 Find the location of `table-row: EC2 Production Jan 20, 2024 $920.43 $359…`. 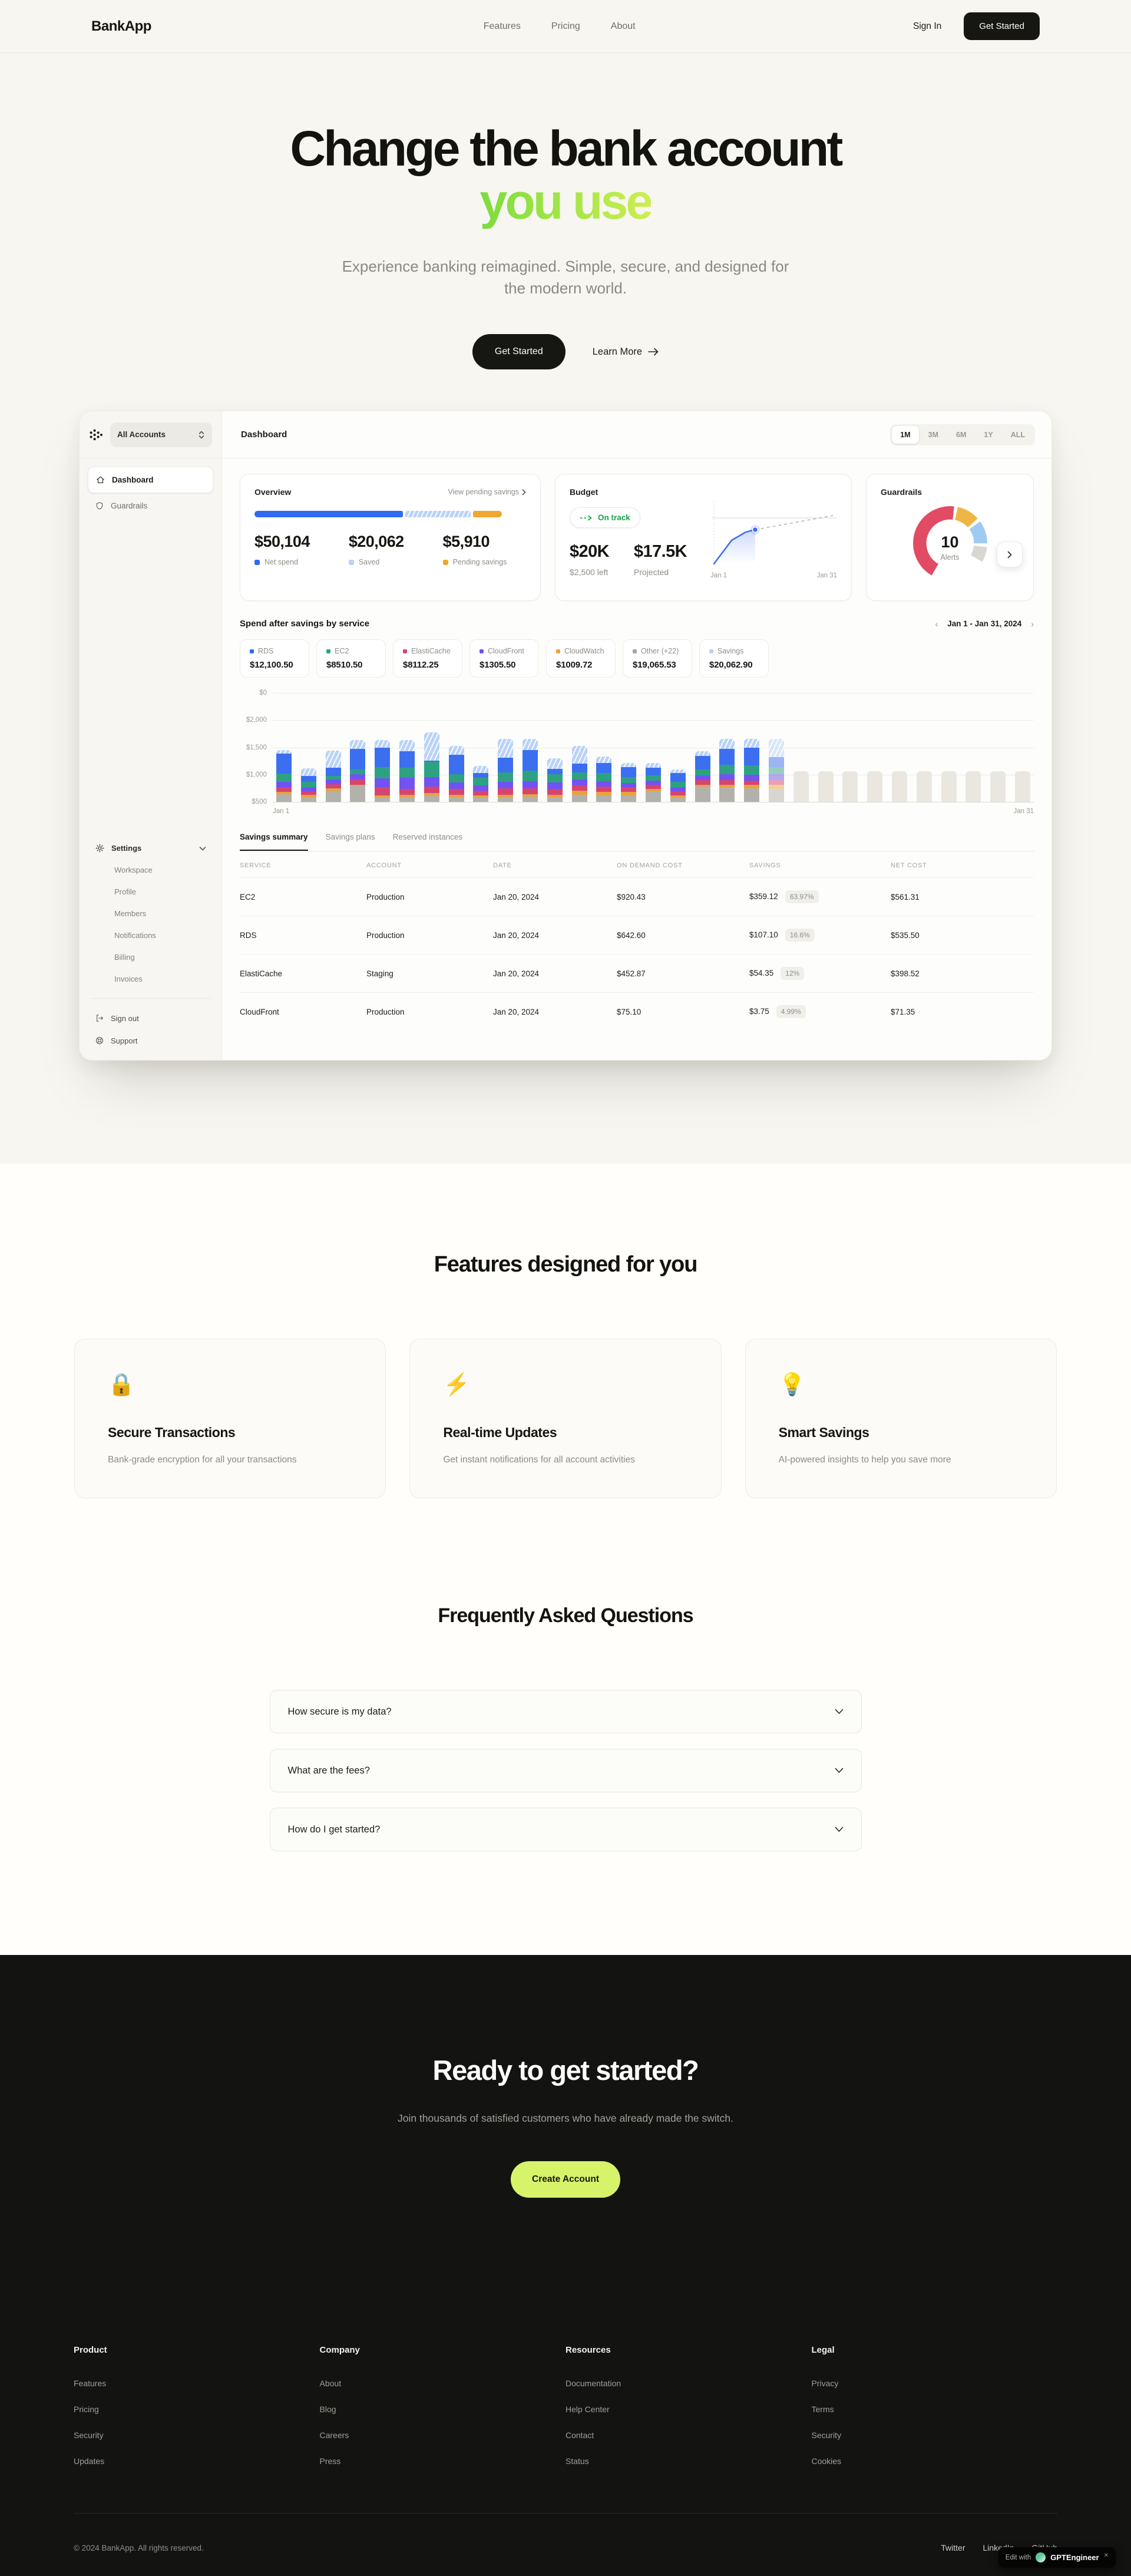

table-row: EC2 Production Jan 20, 2024 $920.43 $359… is located at coordinates (637, 896).